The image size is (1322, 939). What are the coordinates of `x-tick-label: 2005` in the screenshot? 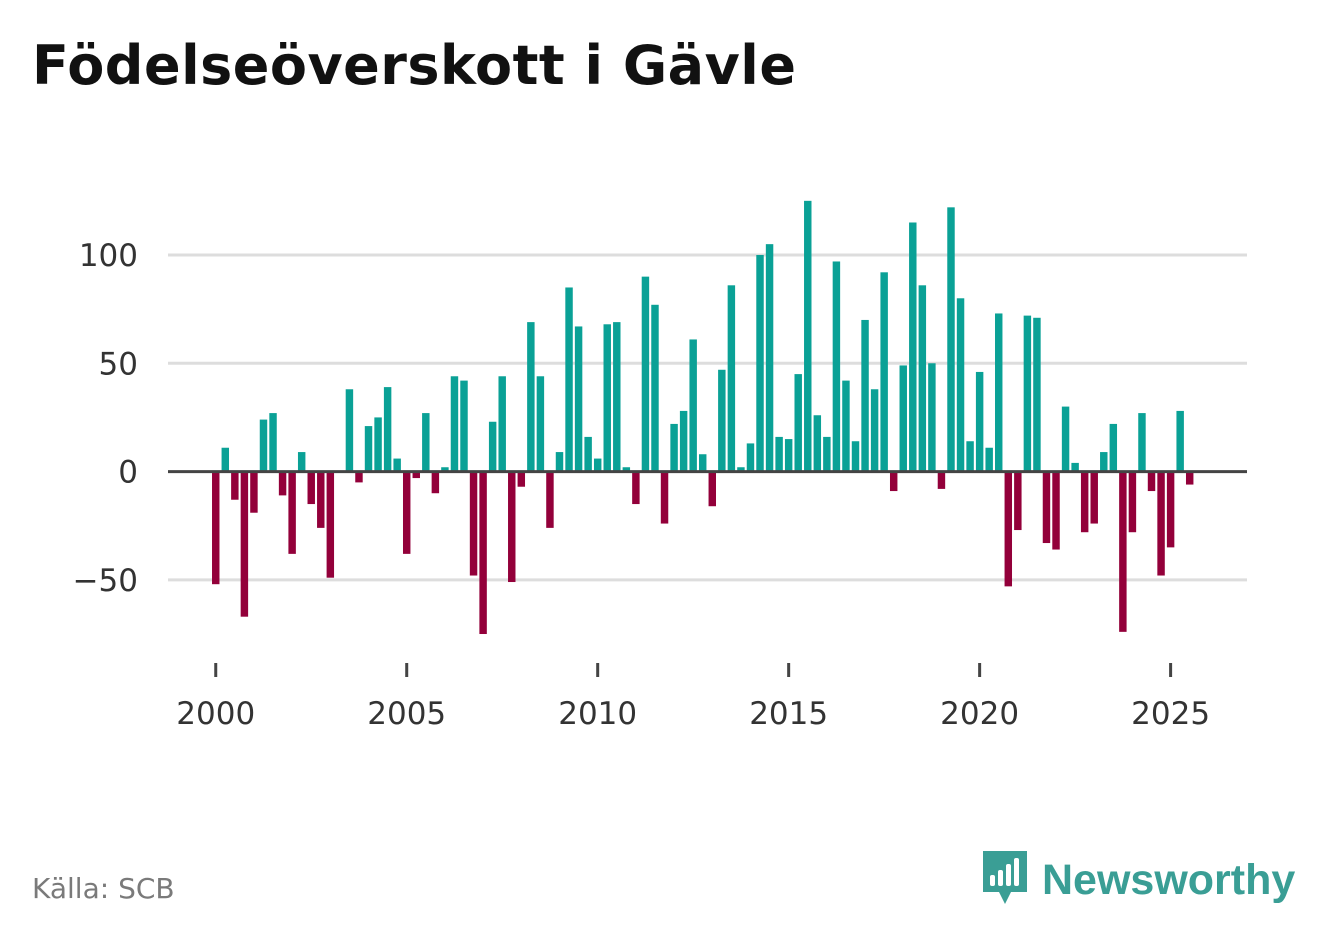 It's located at (406, 714).